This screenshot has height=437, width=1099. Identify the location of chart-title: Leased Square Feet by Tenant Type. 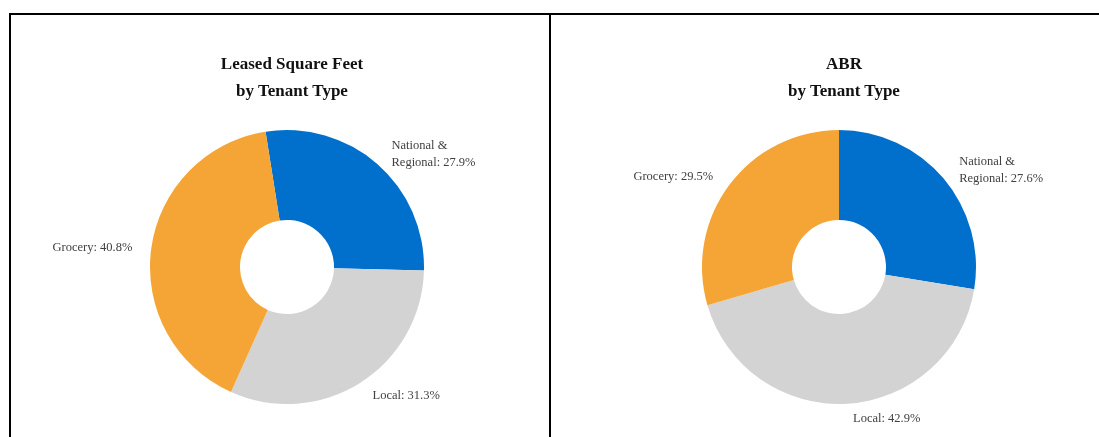
(292, 77).